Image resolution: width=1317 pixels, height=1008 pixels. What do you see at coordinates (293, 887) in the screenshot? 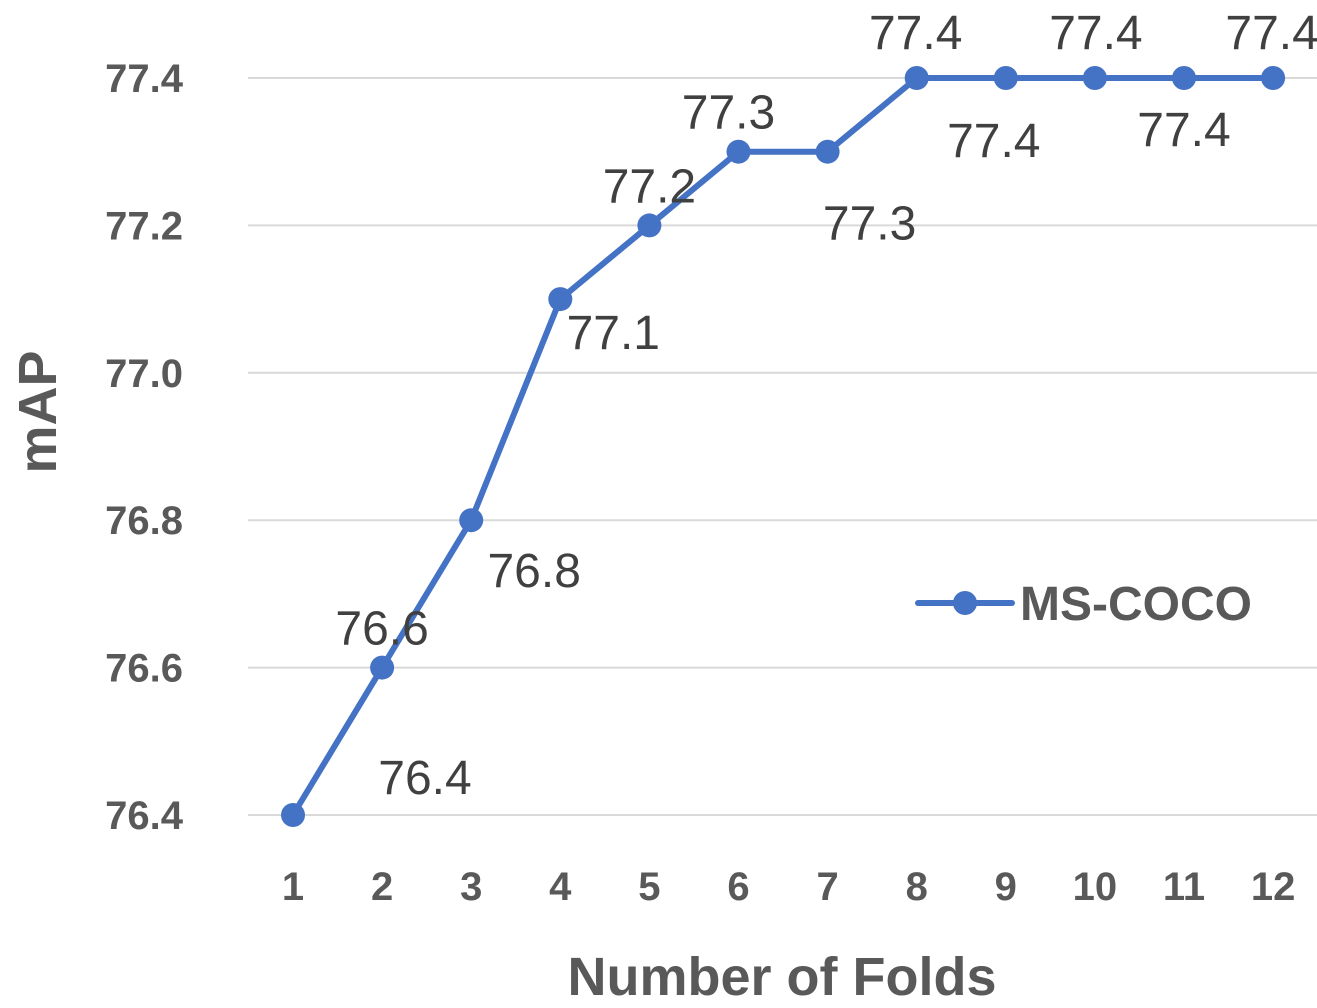
I see `x-tick-label: 1` at bounding box center [293, 887].